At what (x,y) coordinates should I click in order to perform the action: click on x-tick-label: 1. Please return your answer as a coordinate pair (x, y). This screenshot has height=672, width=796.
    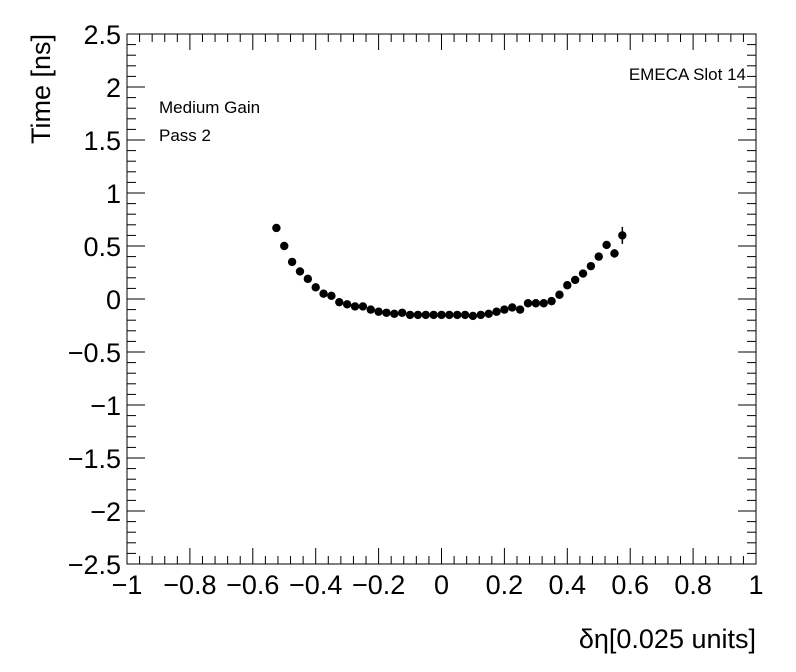
    Looking at the image, I should click on (755, 585).